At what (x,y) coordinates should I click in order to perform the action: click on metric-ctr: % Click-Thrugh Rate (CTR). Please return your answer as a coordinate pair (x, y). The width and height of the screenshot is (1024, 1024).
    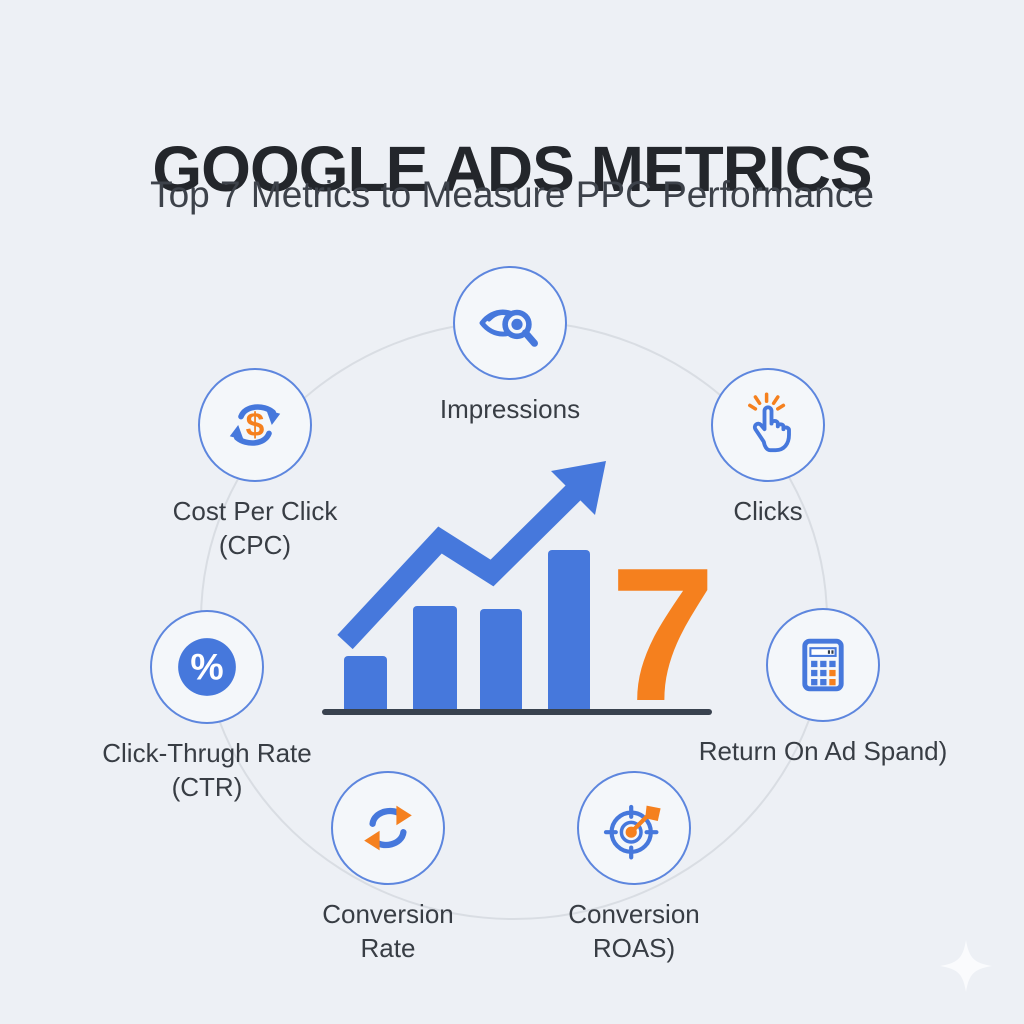
    Looking at the image, I should click on (207, 707).